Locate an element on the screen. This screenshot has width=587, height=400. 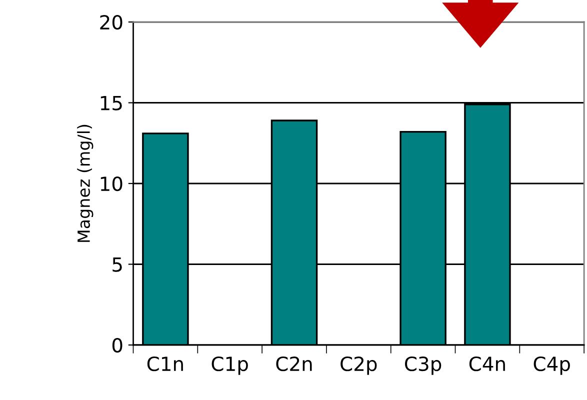
y-tick-label: 0 is located at coordinates (117, 345).